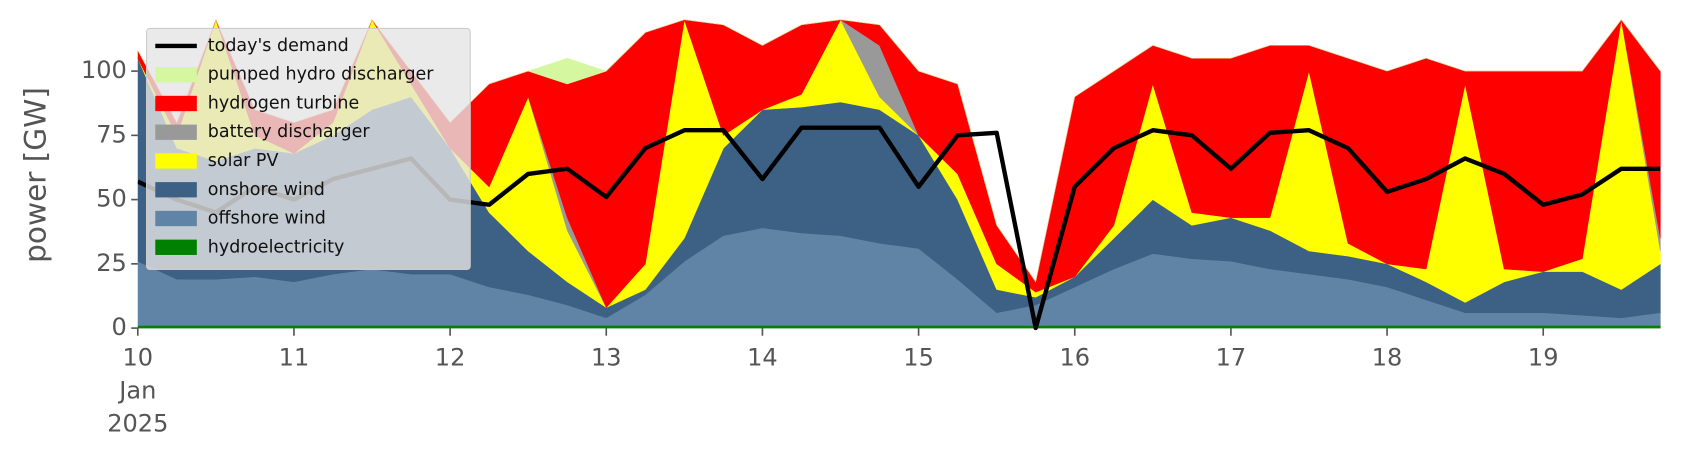  What do you see at coordinates (294, 358) in the screenshot?
I see `x-tick-label: 11` at bounding box center [294, 358].